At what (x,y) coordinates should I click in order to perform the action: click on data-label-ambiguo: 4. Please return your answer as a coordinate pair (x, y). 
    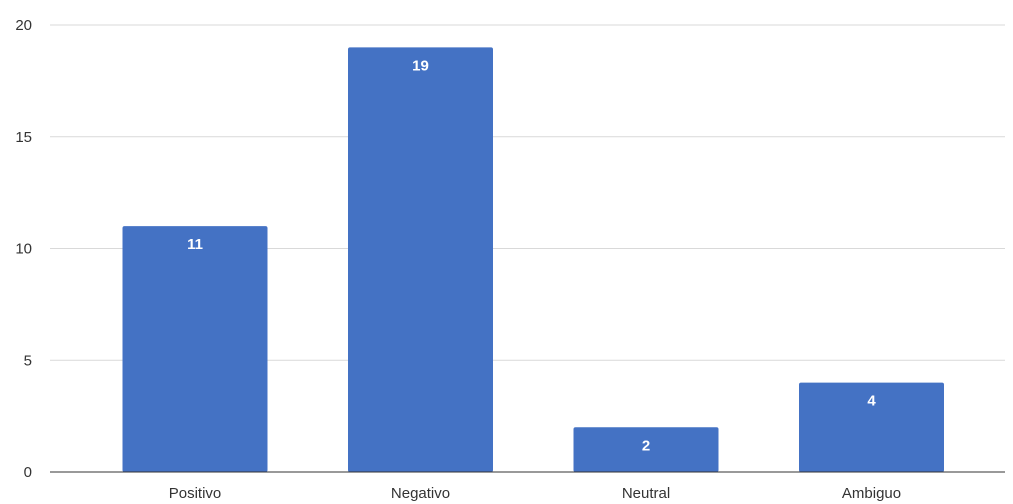
    Looking at the image, I should click on (871, 401).